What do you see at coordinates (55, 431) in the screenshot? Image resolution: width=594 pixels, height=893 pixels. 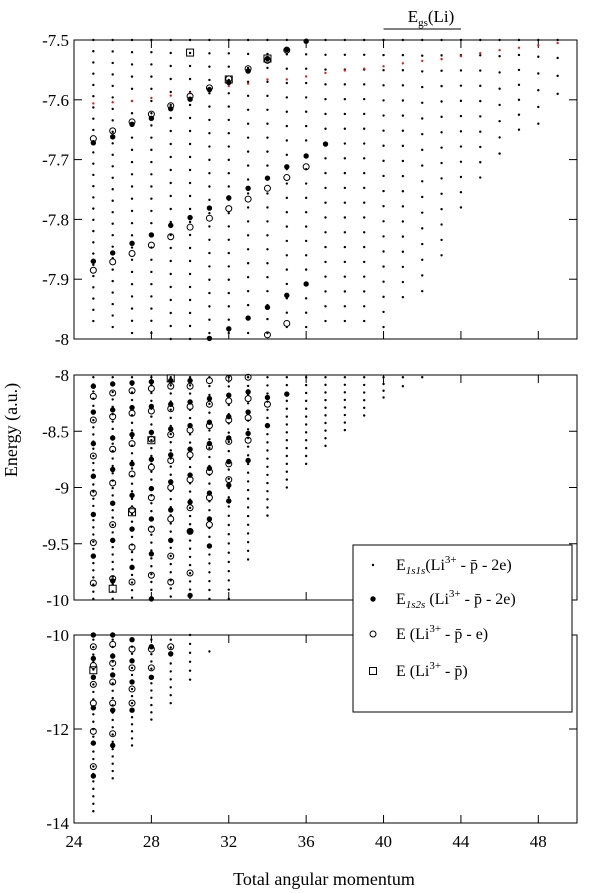 I see `y-tick-label: -8.5` at bounding box center [55, 431].